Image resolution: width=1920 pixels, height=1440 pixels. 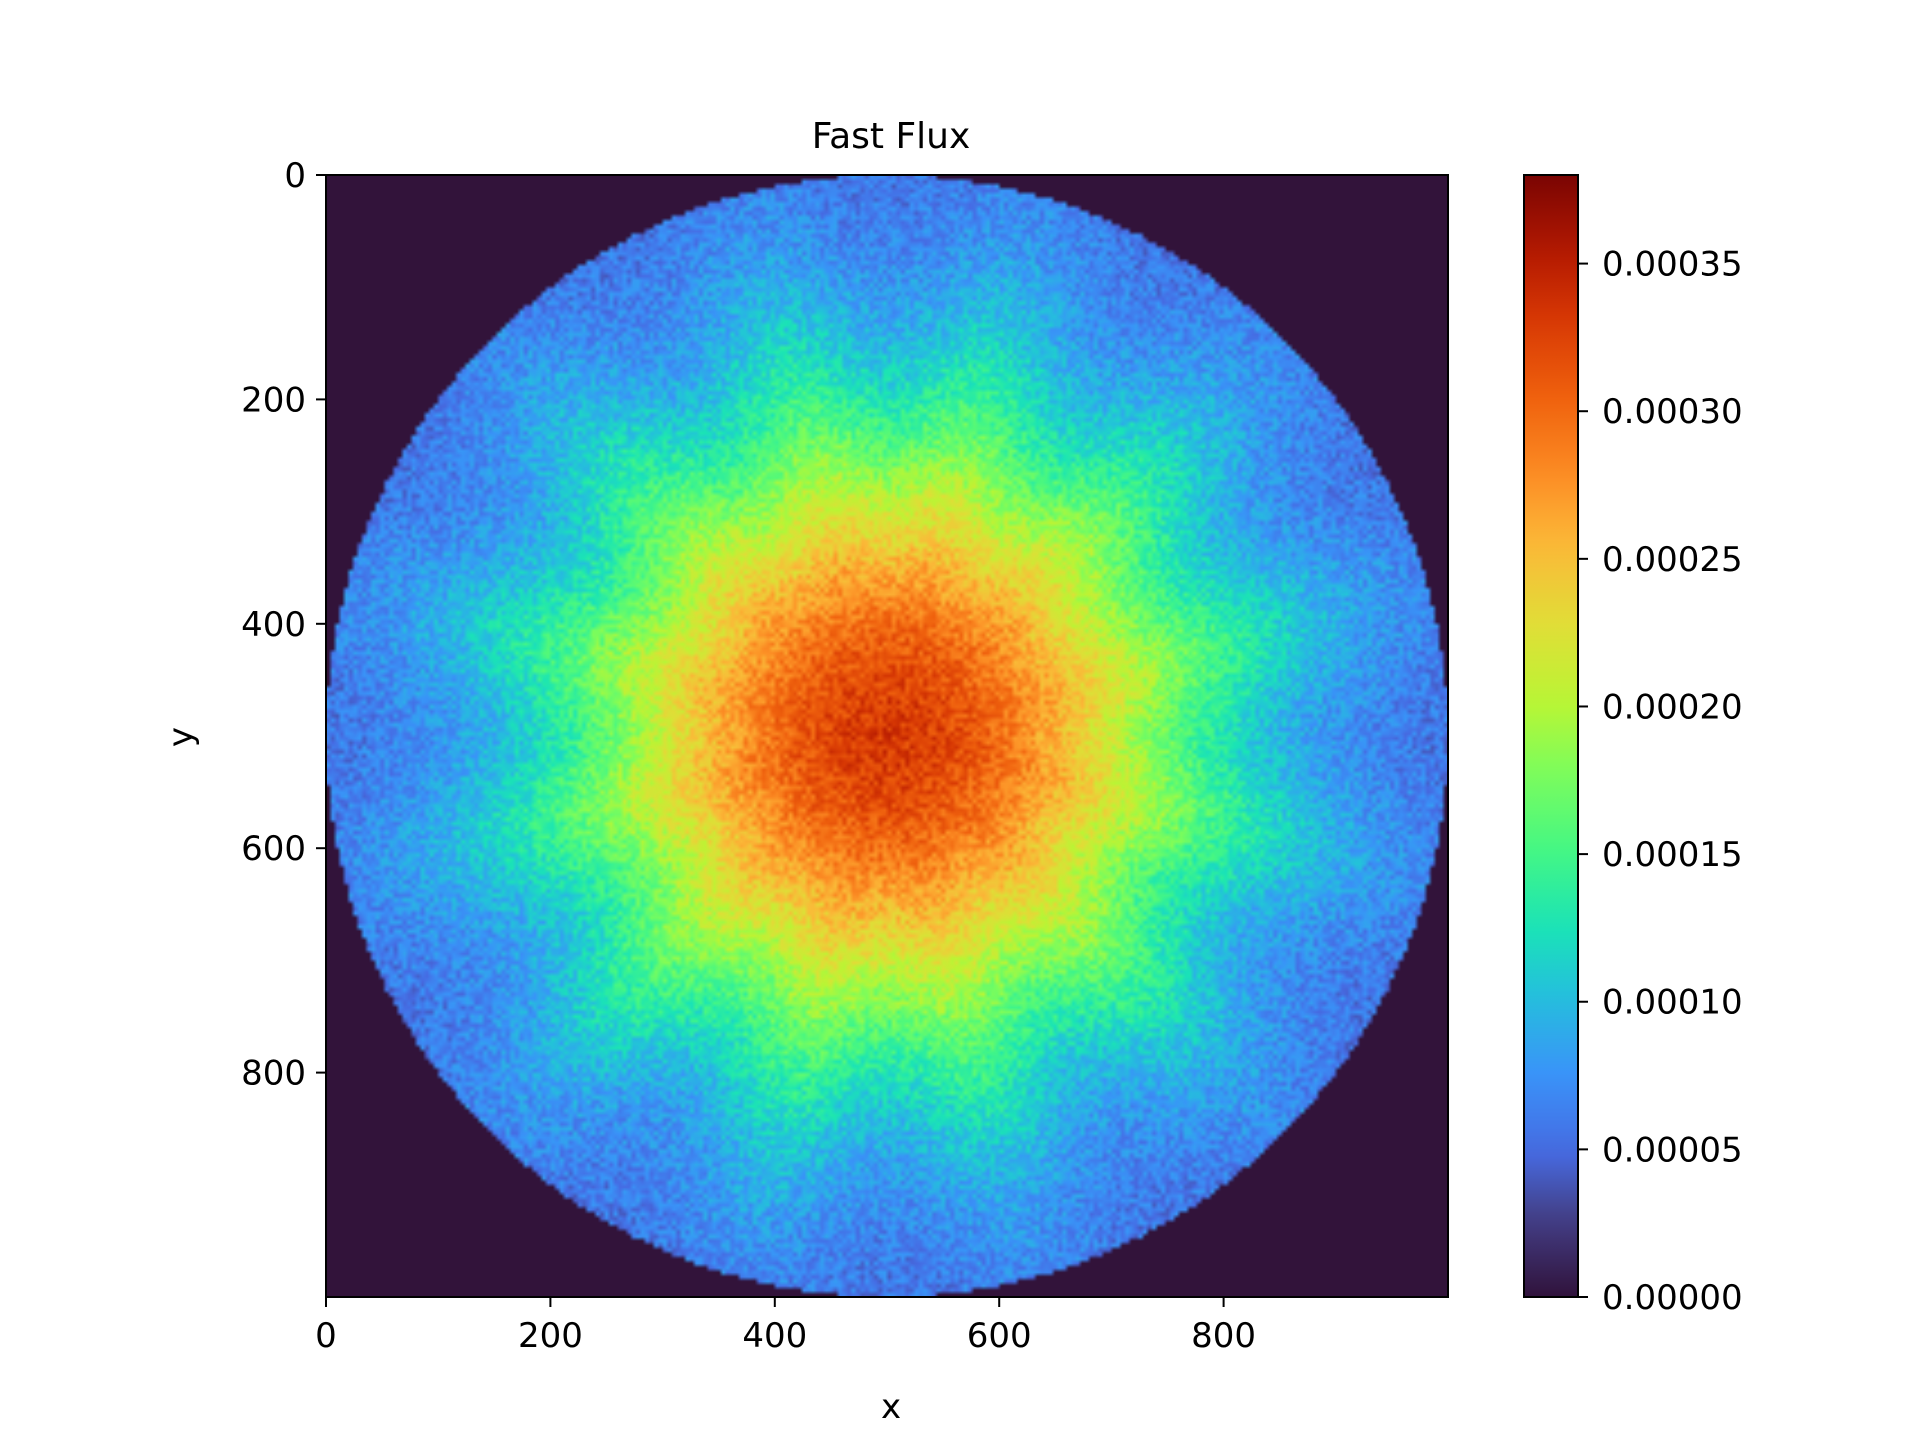 What do you see at coordinates (1672, 1003) in the screenshot?
I see `colorbar-tick-label: 0.00010` at bounding box center [1672, 1003].